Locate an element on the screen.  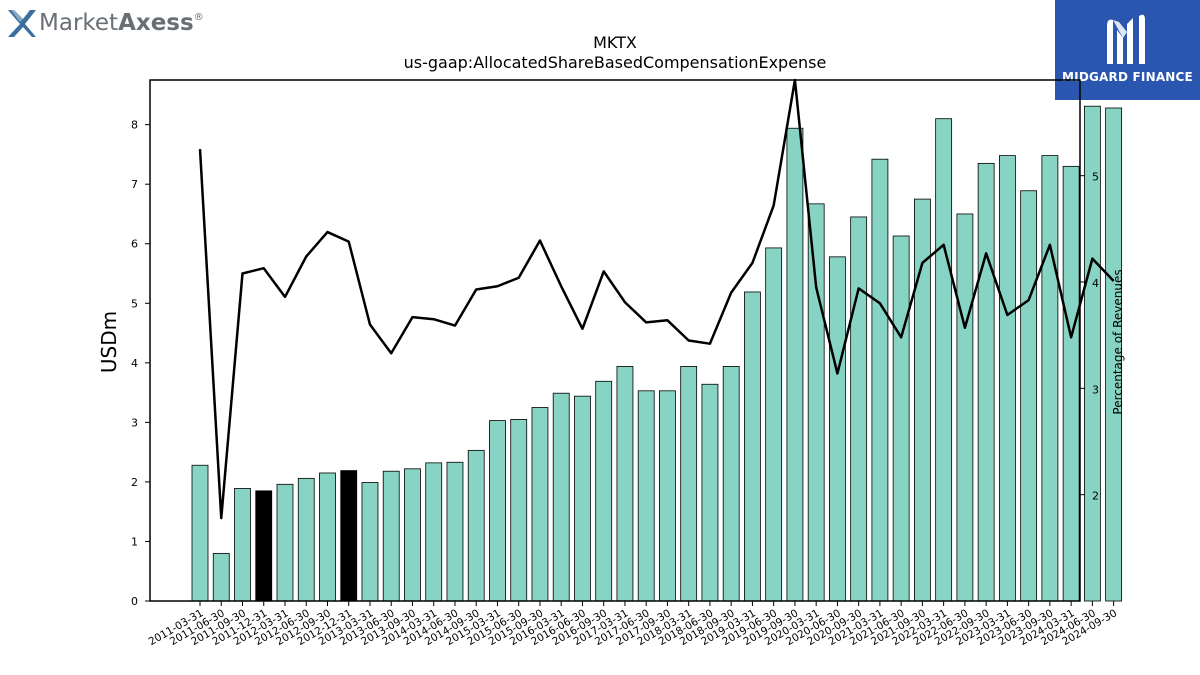
midgard-m-icon is located at coordinates (1126, 39).